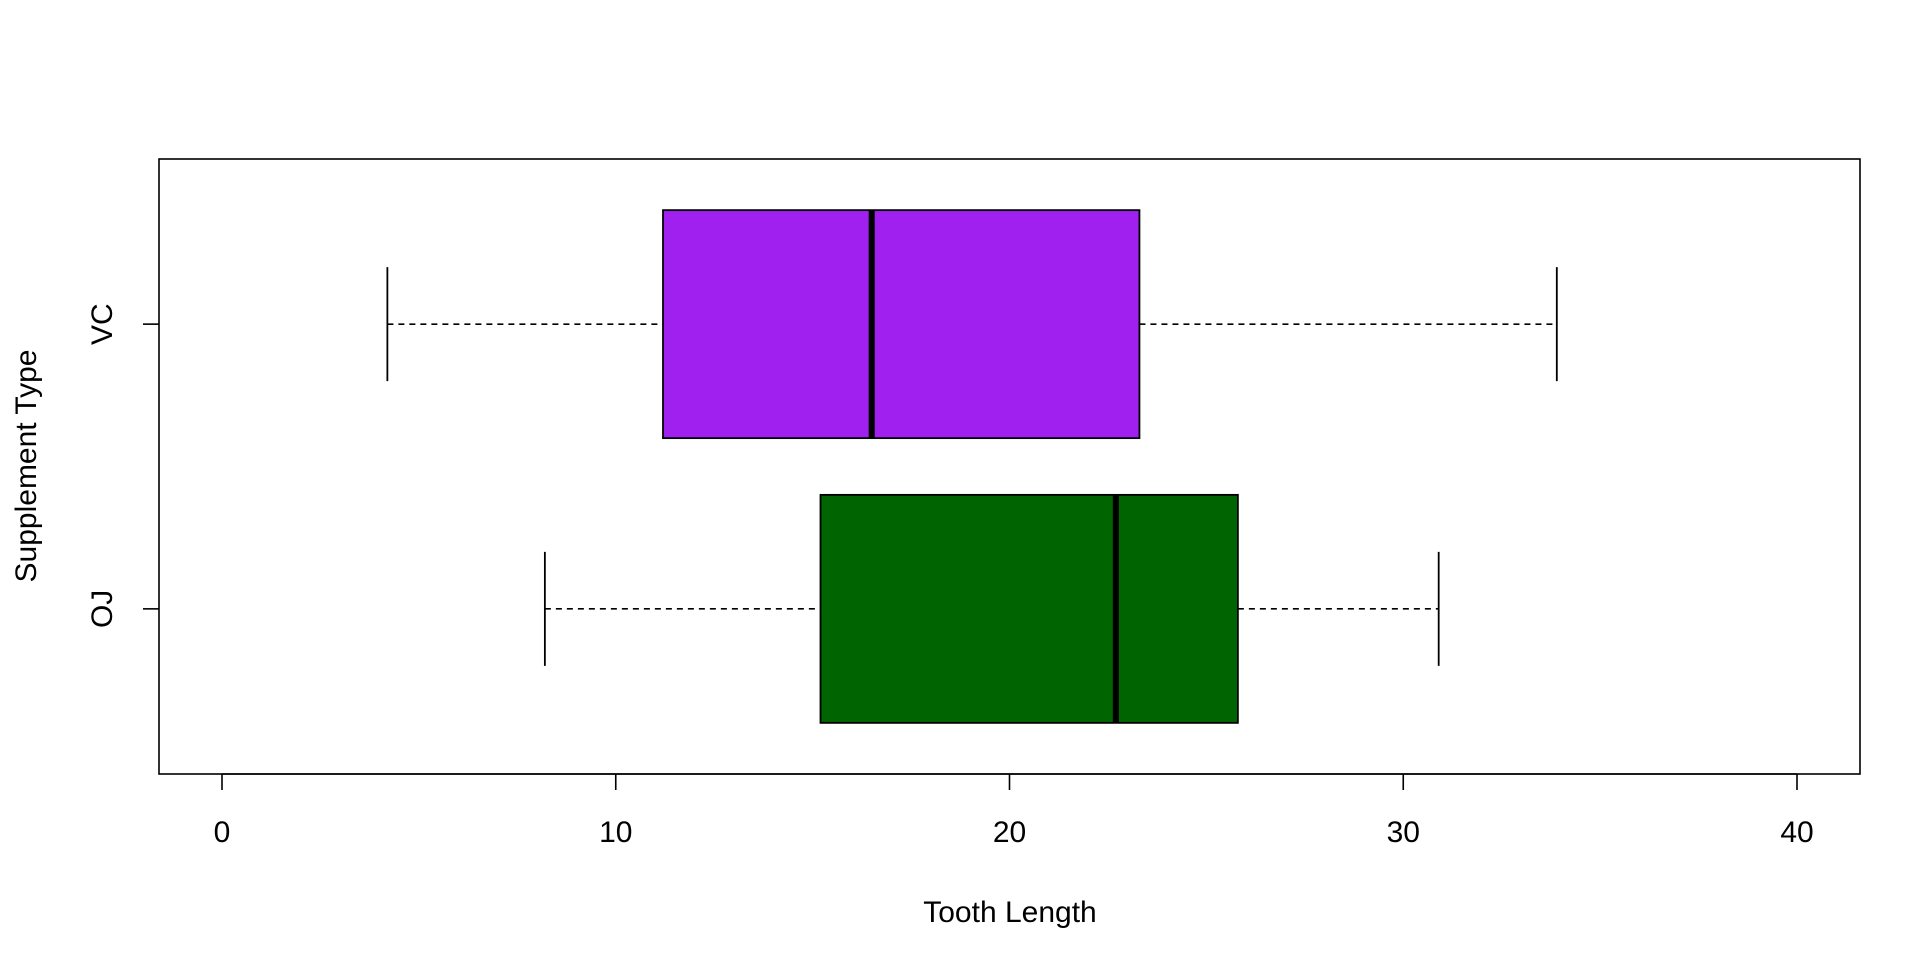  What do you see at coordinates (102, 609) in the screenshot?
I see `y-tick-label: OJ` at bounding box center [102, 609].